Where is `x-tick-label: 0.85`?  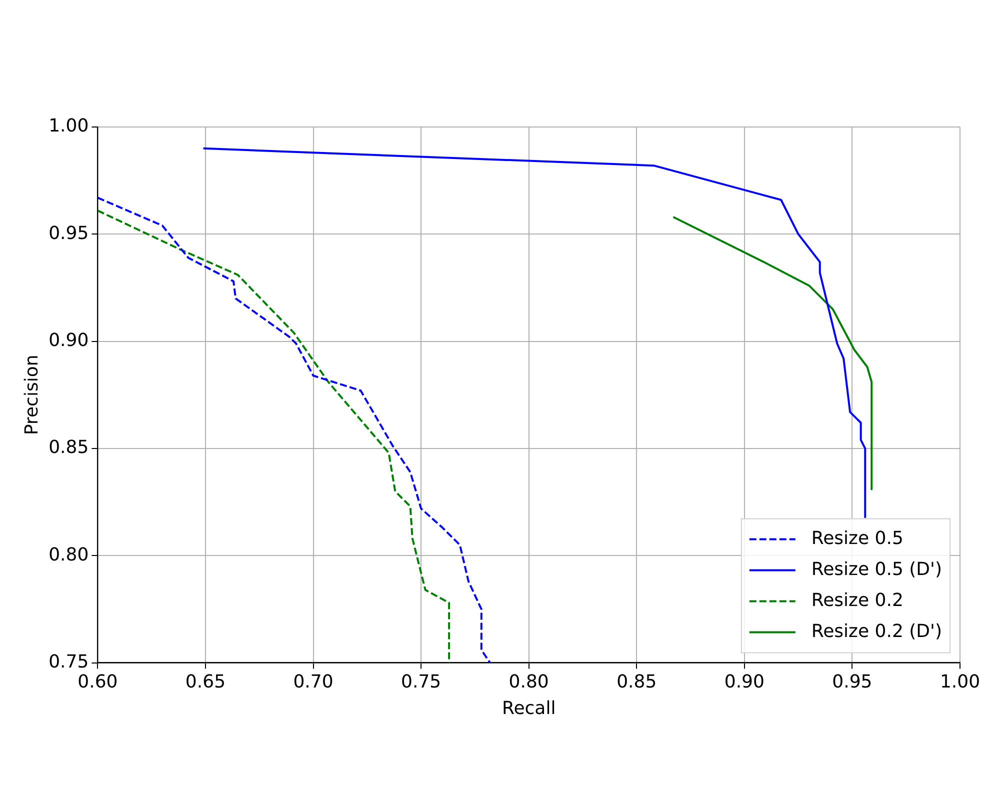
x-tick-label: 0.85 is located at coordinates (636, 681).